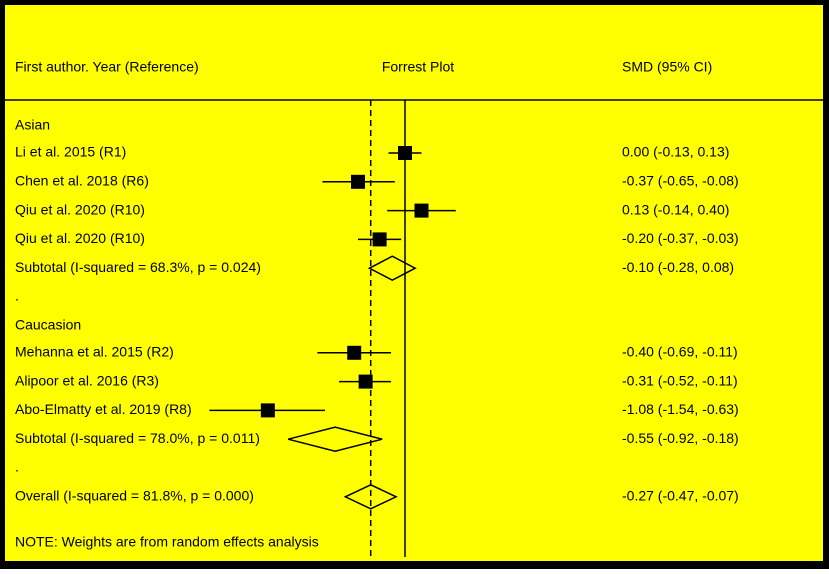 The image size is (829, 574). Describe the element at coordinates (32, 125) in the screenshot. I see `group-label: Asian` at that location.